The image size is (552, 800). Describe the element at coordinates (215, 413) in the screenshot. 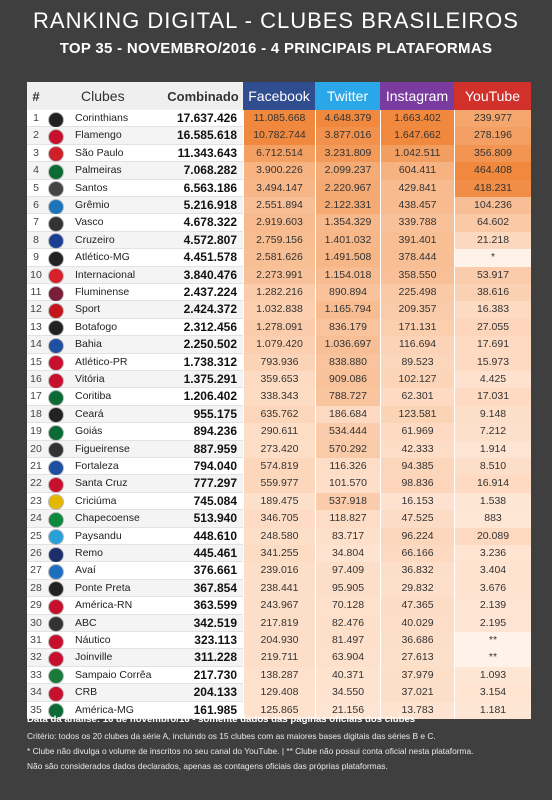

I see `combined-cell: 955.175` at that location.